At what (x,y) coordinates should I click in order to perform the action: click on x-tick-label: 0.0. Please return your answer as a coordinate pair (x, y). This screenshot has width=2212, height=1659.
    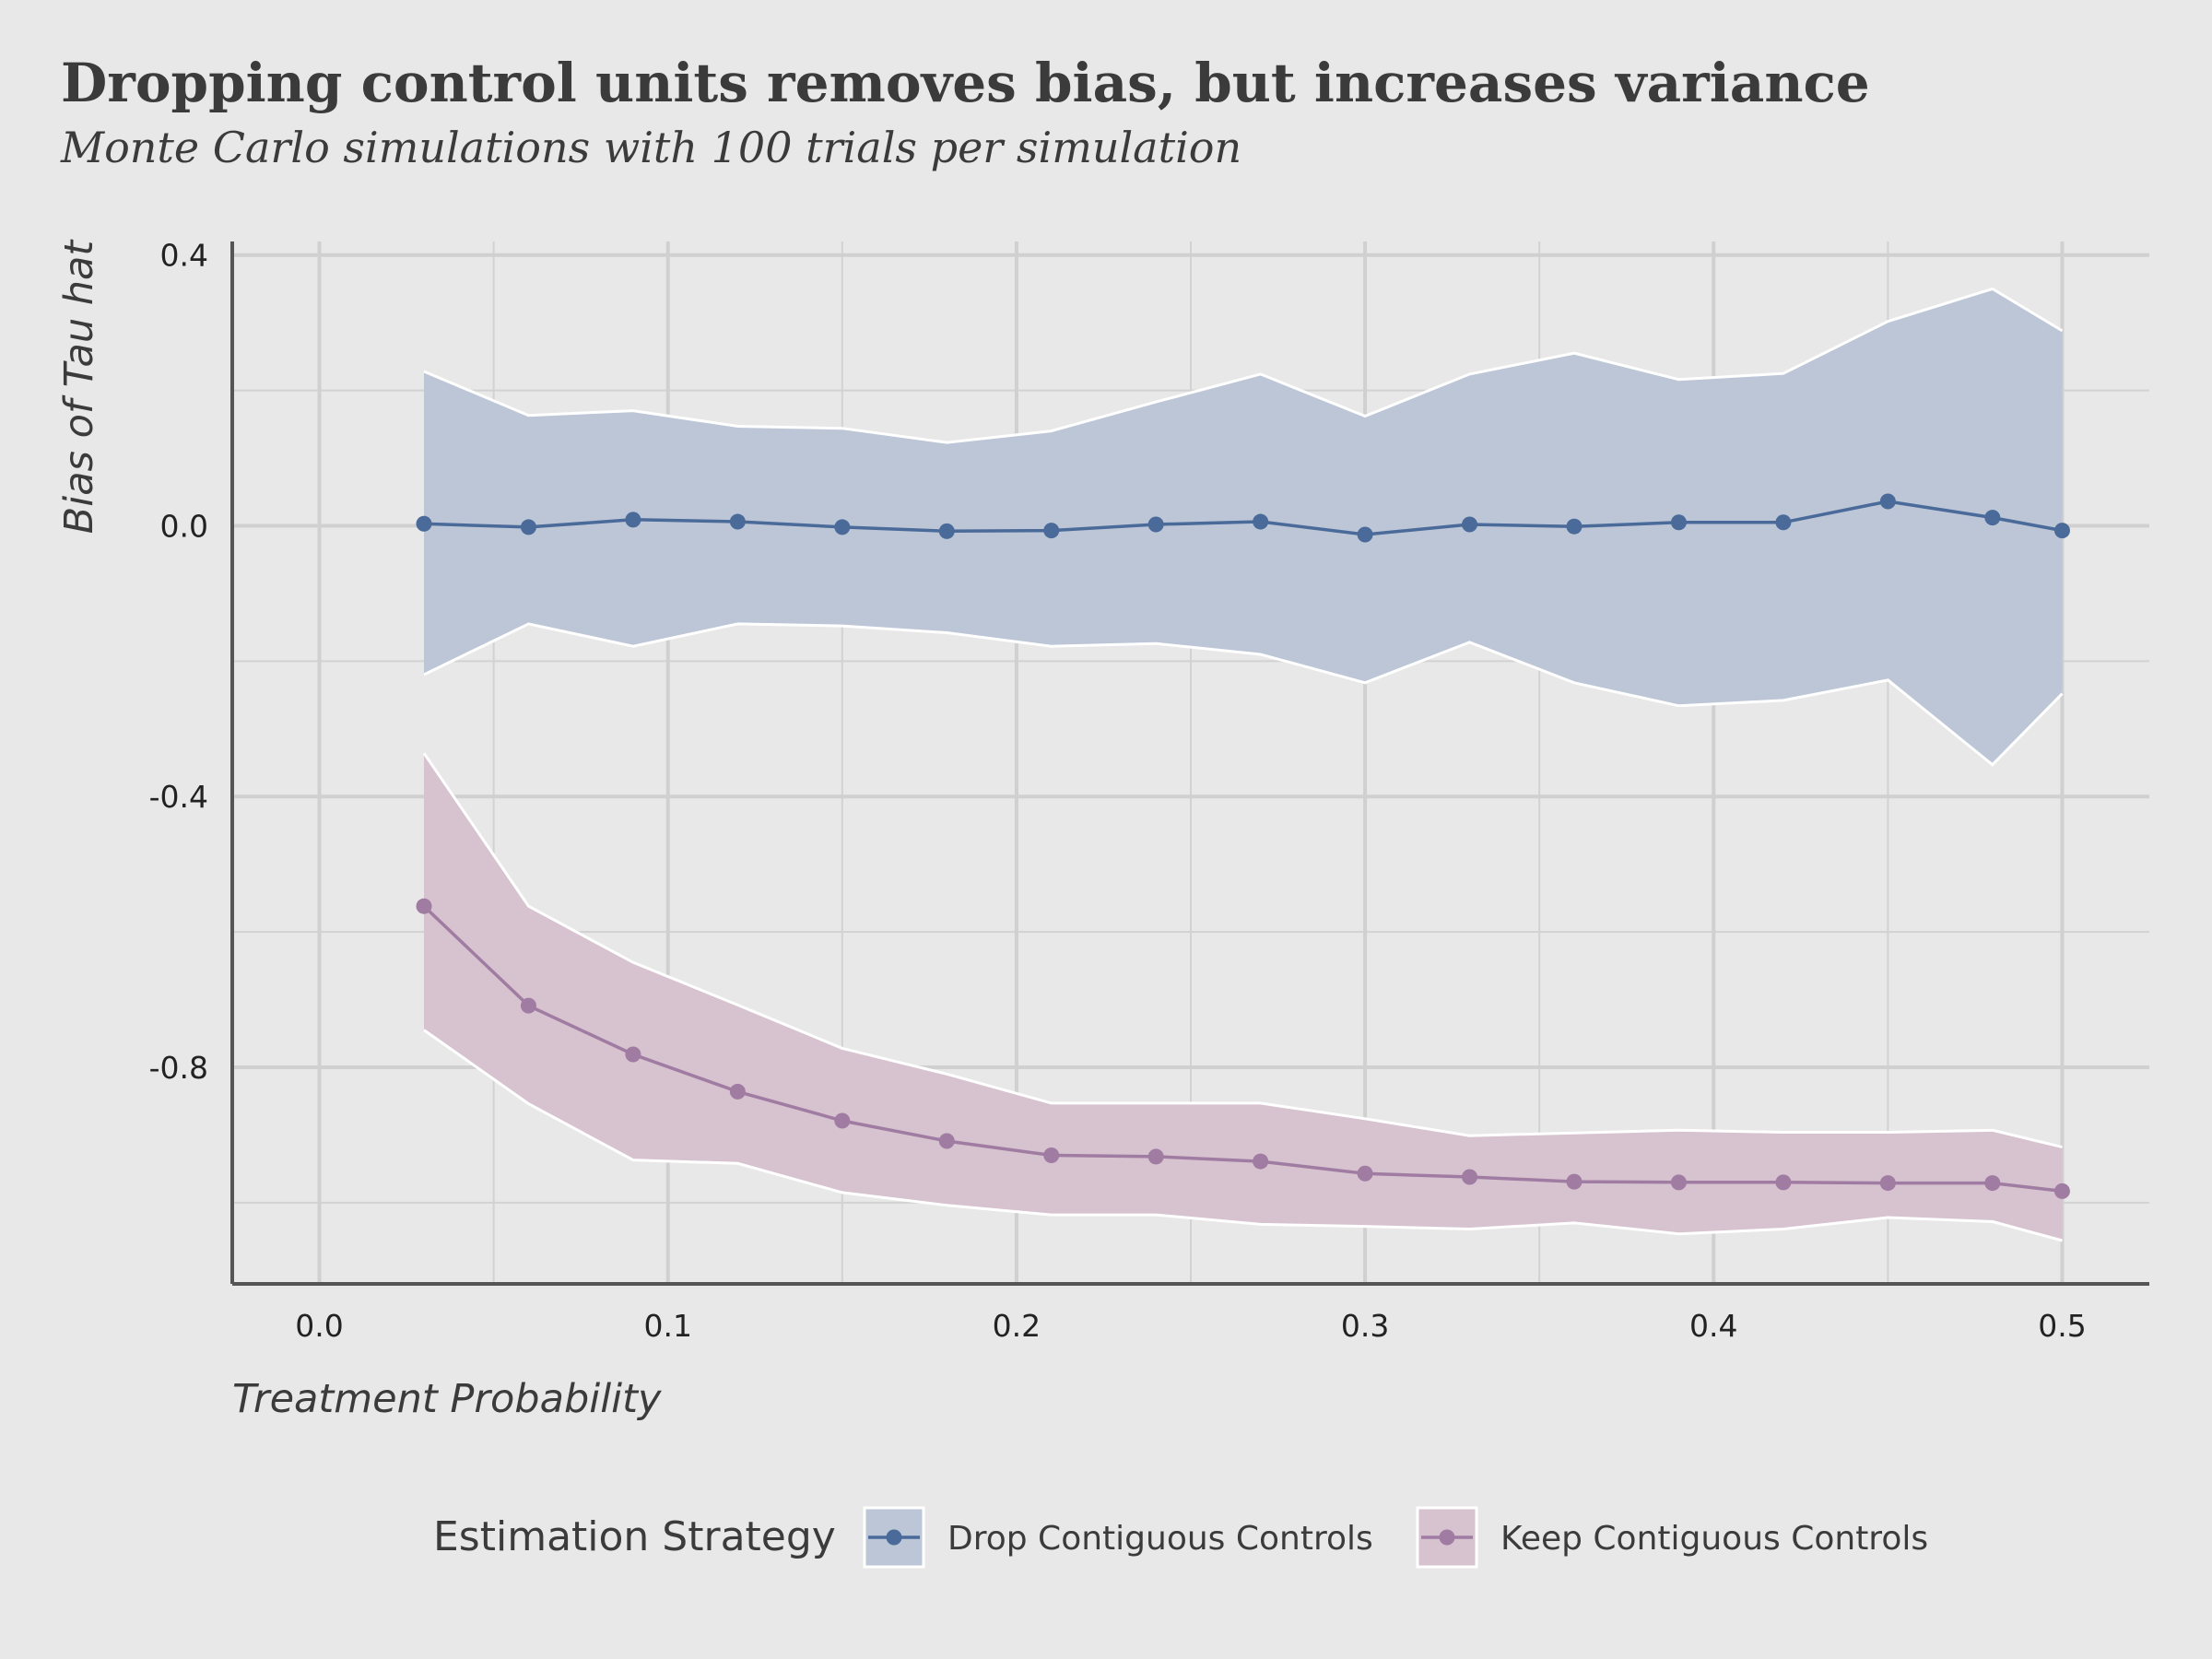
    Looking at the image, I should click on (319, 1326).